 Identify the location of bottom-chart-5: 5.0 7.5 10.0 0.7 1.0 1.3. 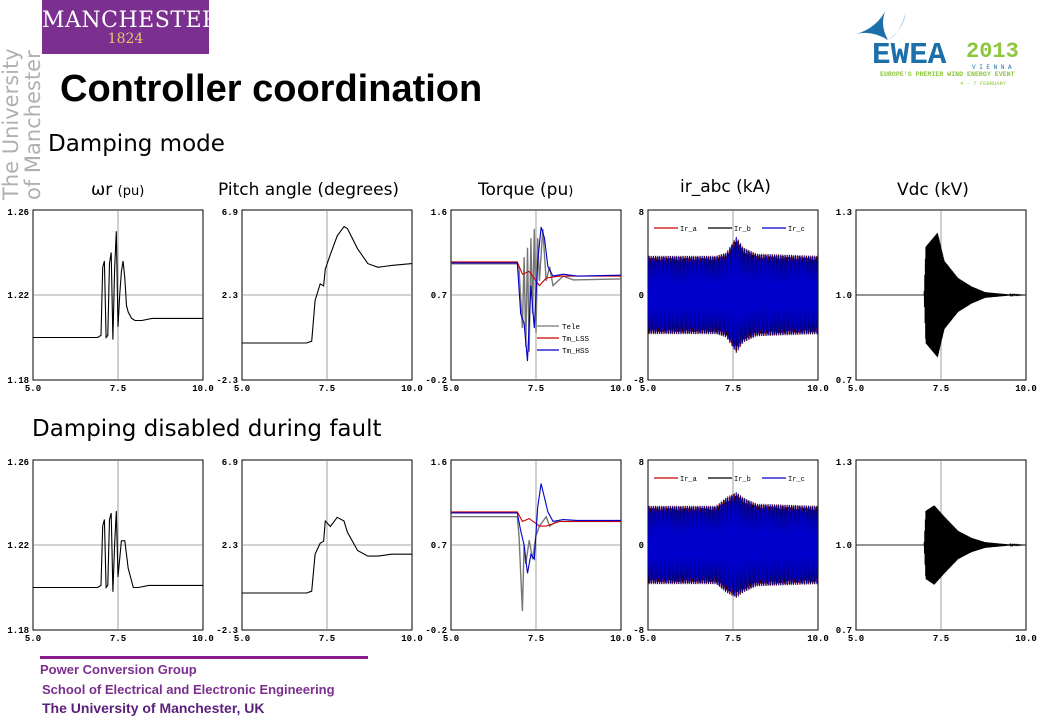
(936, 551).